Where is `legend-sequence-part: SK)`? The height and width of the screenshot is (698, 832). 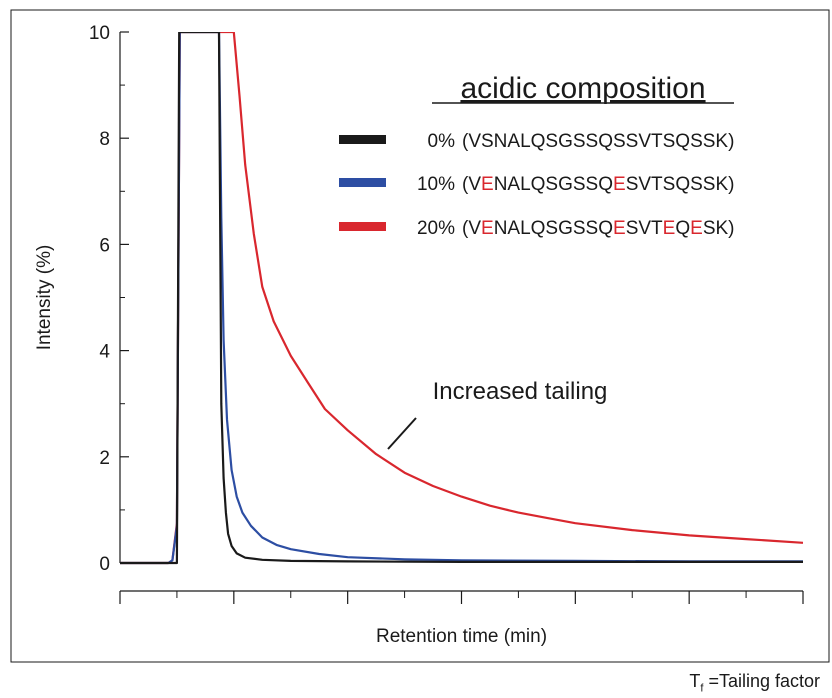 legend-sequence-part: SK) is located at coordinates (719, 228).